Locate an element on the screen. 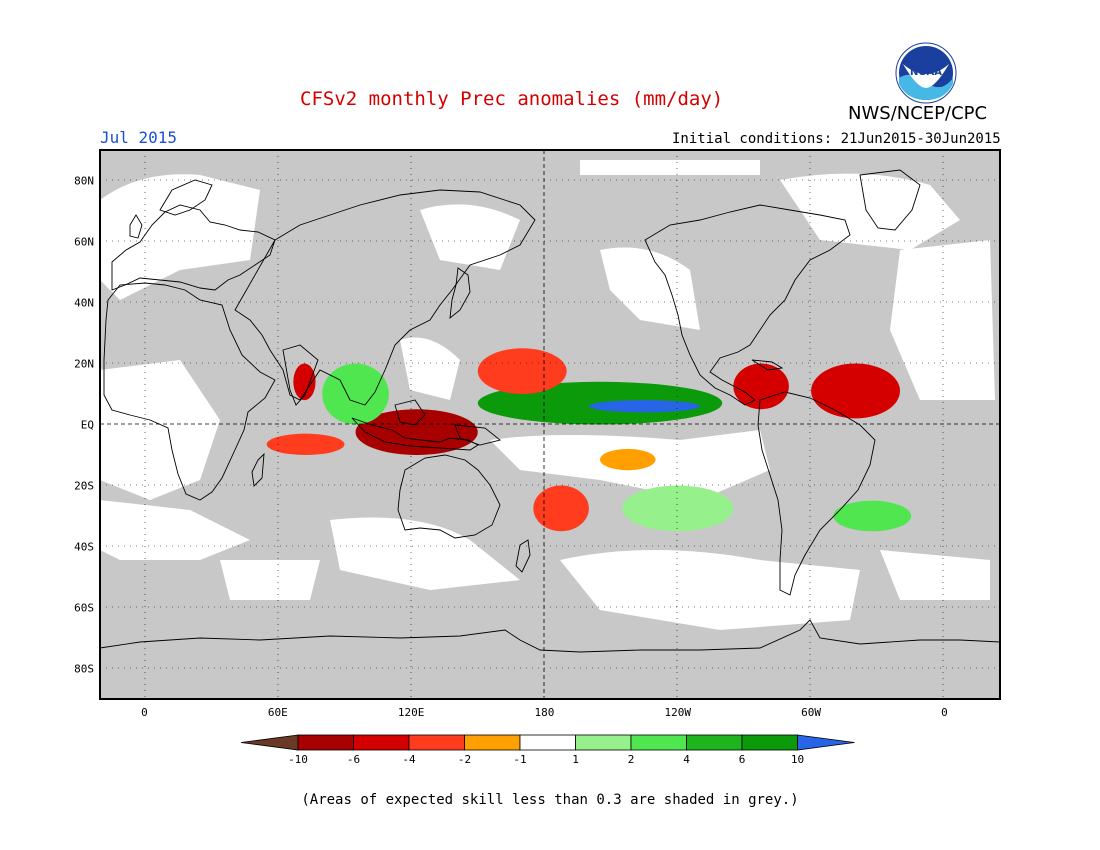 This screenshot has width=1100, height=850. indonesia-coast is located at coordinates (415, 434).